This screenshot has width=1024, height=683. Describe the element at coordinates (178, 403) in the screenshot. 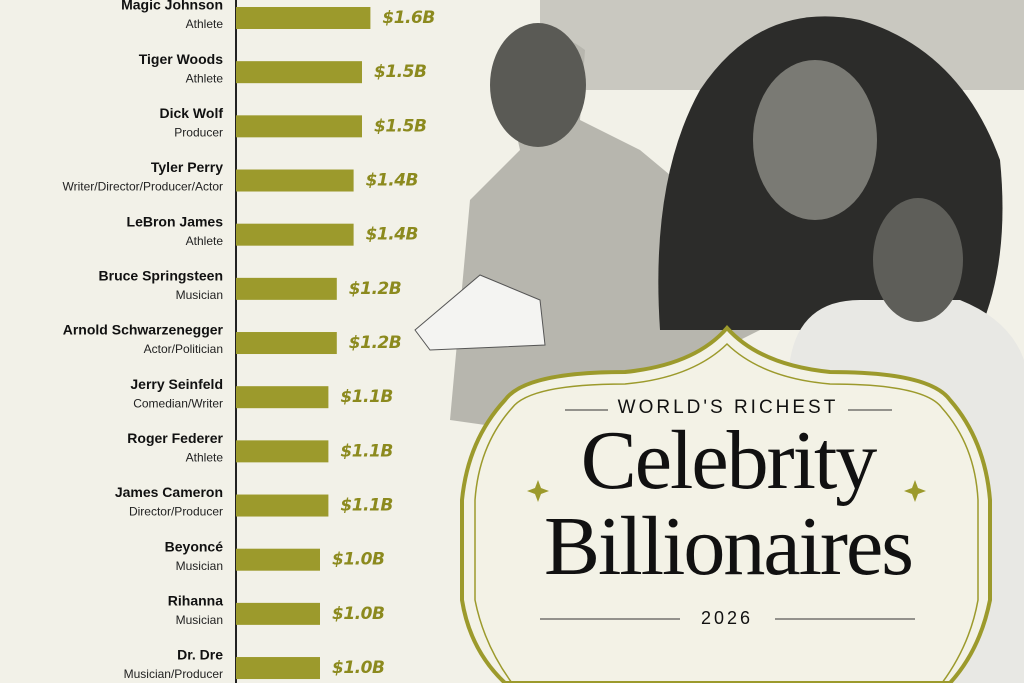

I see `celebrity-role: Comedian/Writer` at that location.